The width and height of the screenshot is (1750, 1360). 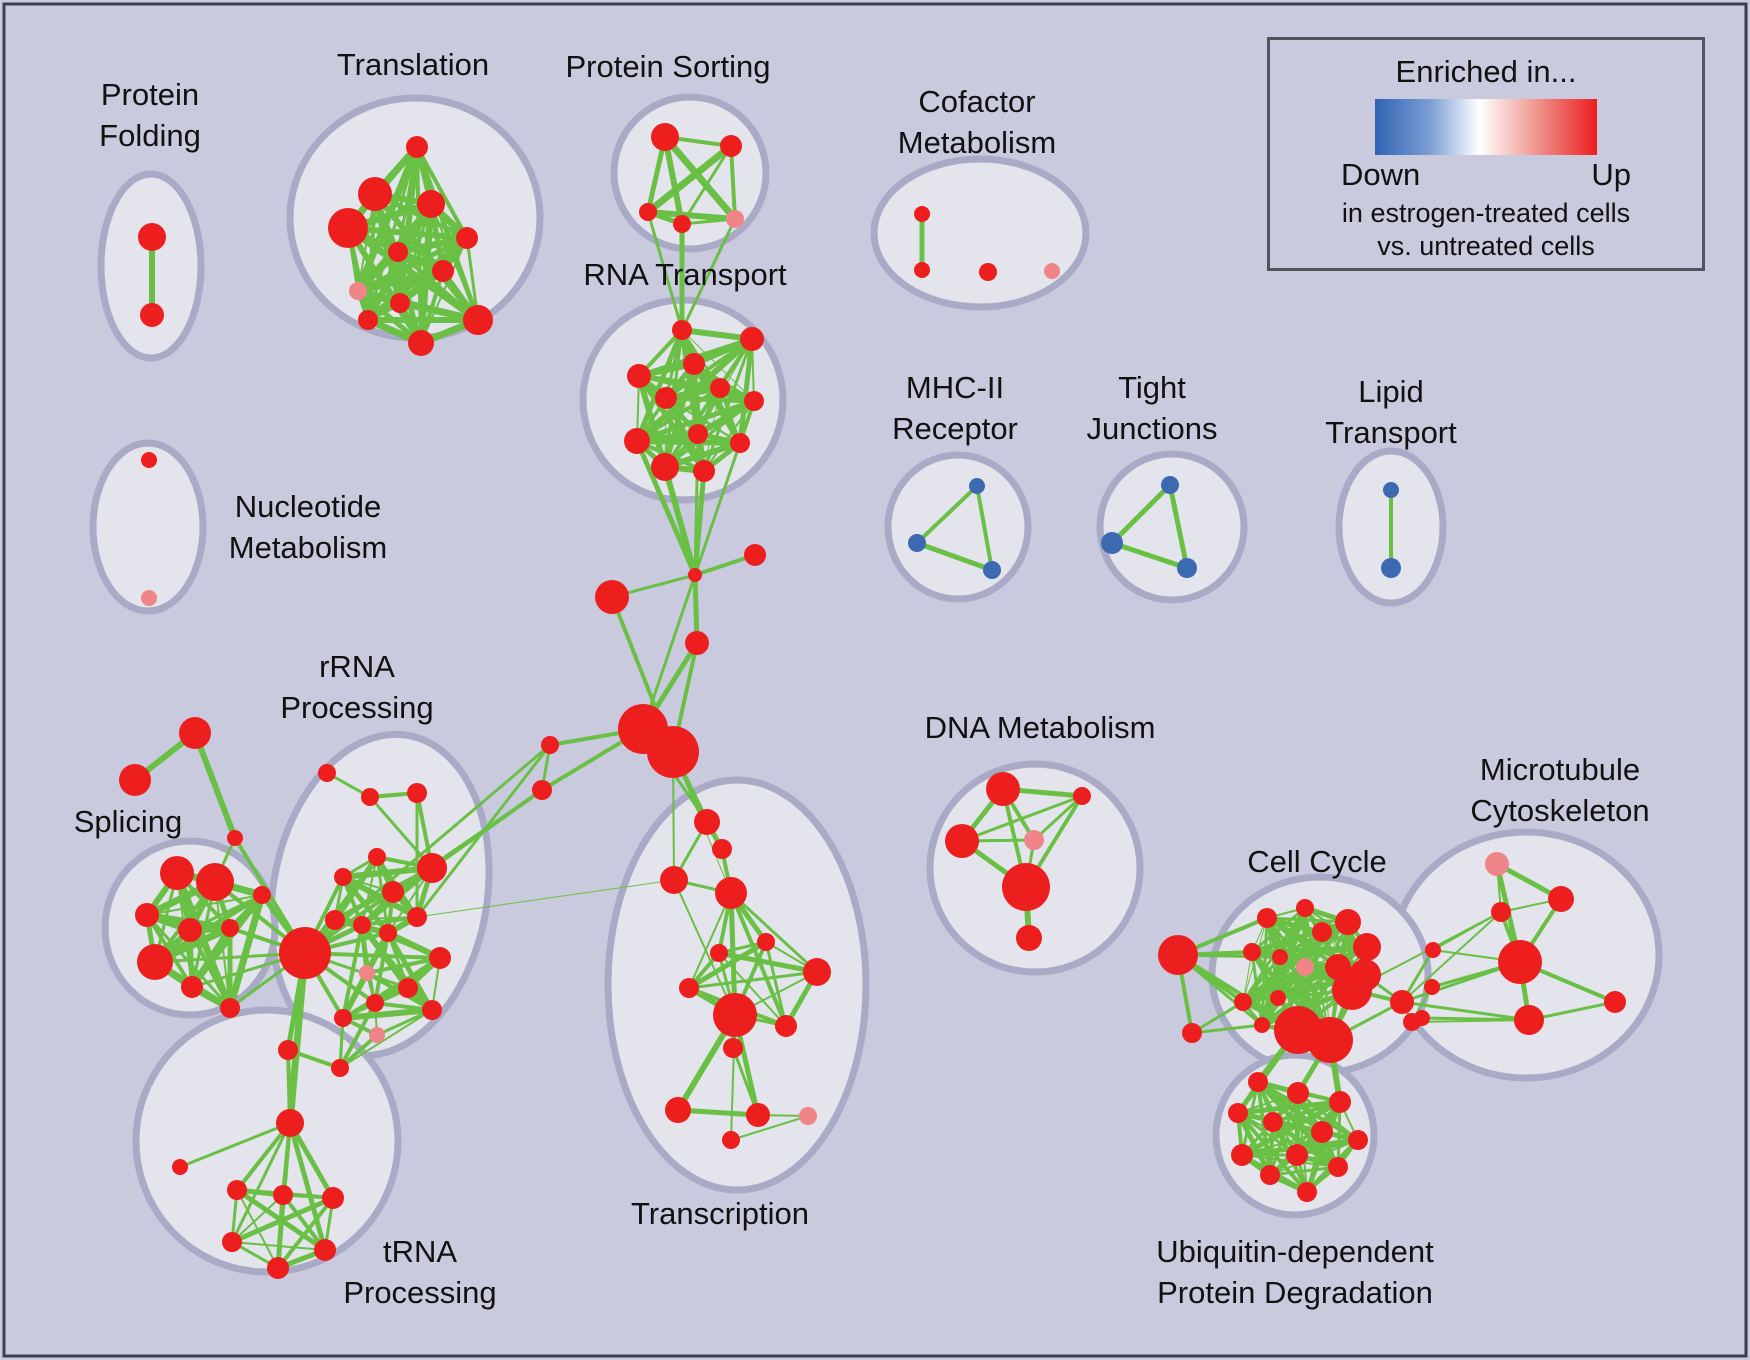 What do you see at coordinates (673, 752) in the screenshot?
I see `node-b1` at bounding box center [673, 752].